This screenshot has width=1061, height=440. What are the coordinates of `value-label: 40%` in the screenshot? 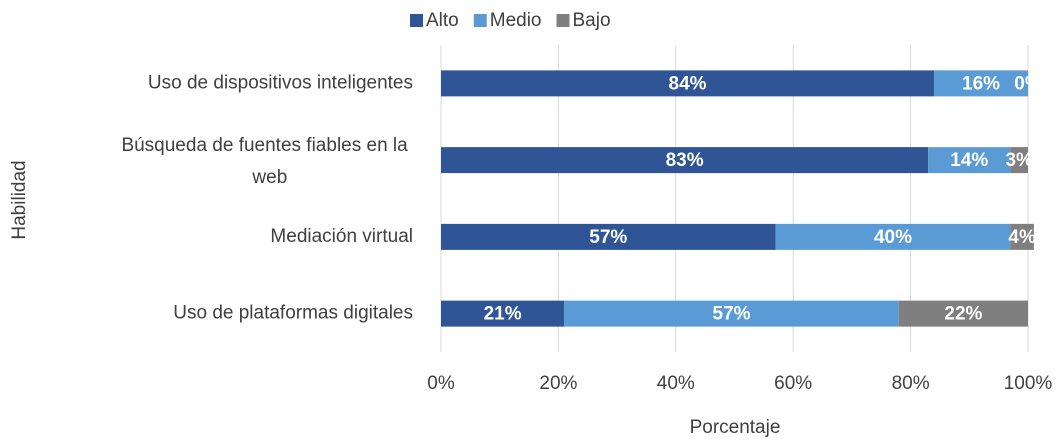 It's located at (893, 237).